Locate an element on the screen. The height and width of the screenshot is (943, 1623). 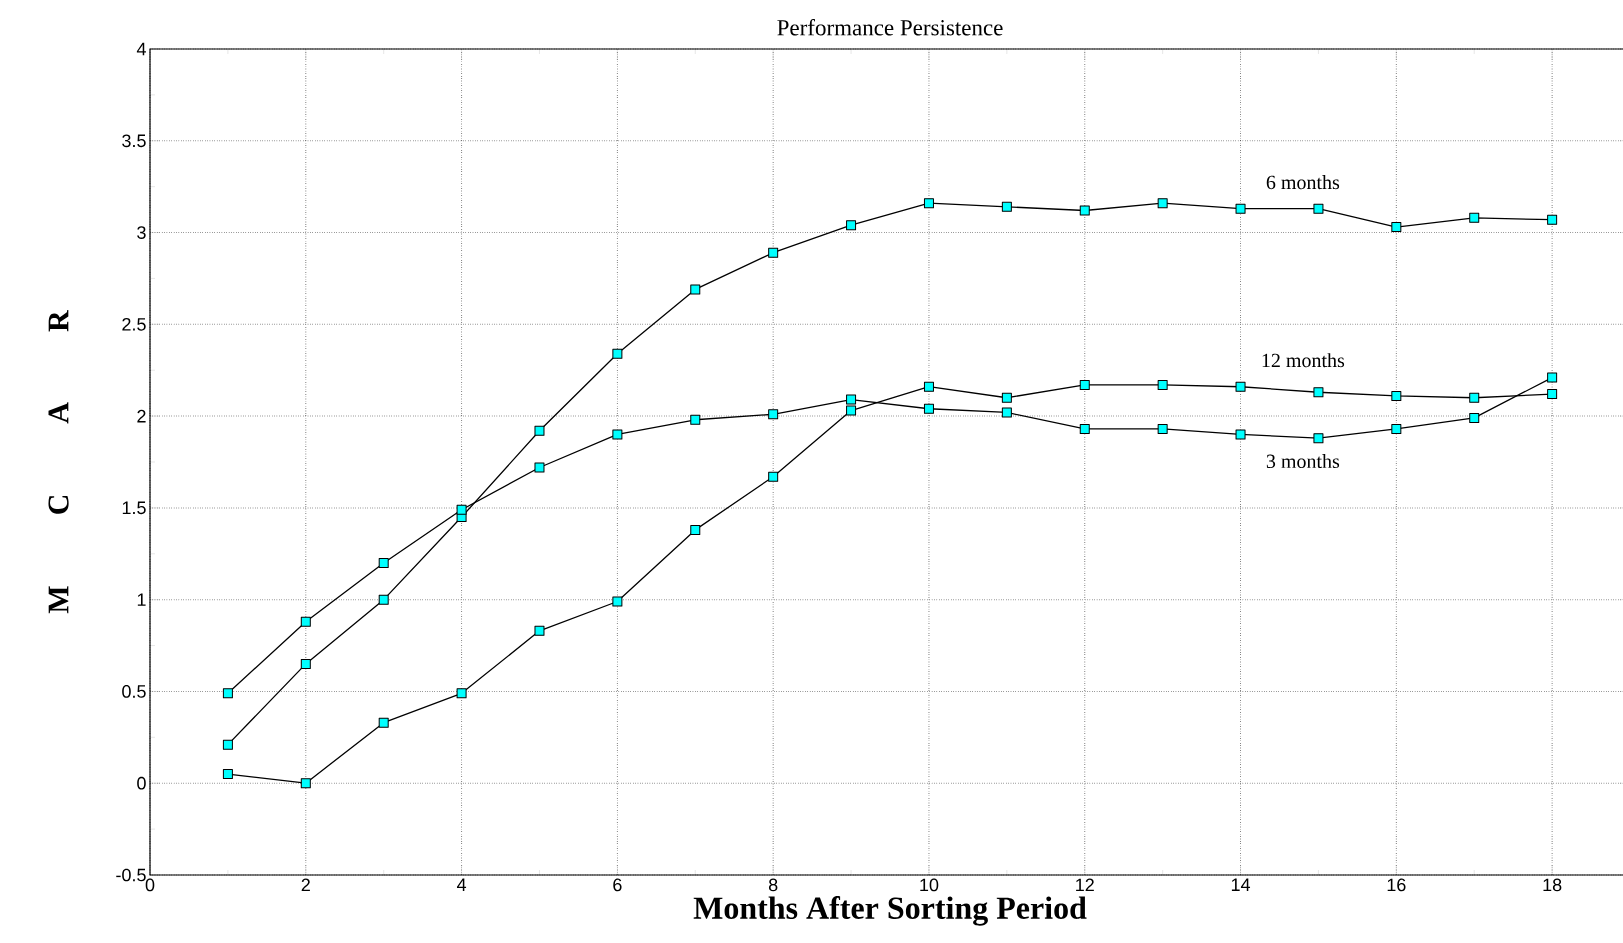
x-tick-label: 4 is located at coordinates (461, 884).